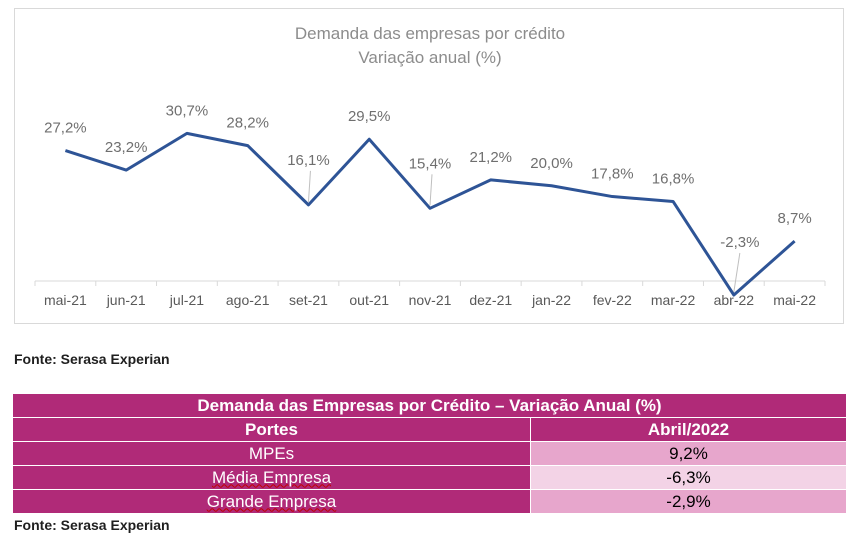 The height and width of the screenshot is (544, 864). What do you see at coordinates (247, 123) in the screenshot?
I see `data-label: 28,2%` at bounding box center [247, 123].